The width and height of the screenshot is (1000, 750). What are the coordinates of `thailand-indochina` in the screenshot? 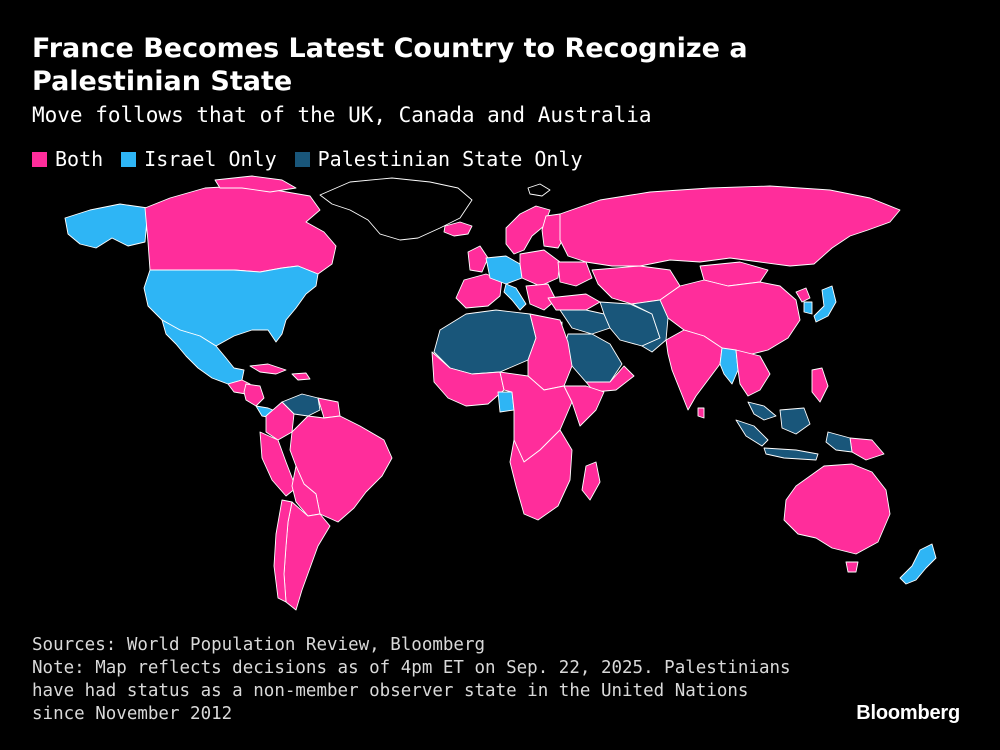 It's located at (753, 373).